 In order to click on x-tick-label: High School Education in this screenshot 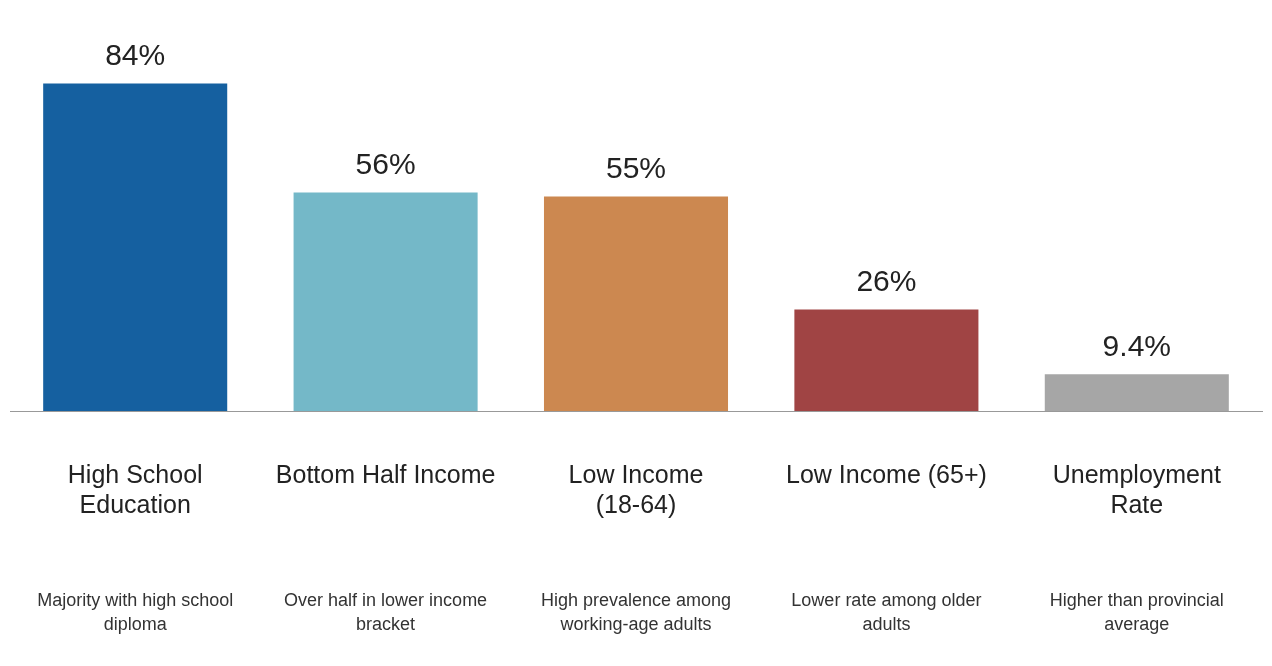, I will do `click(135, 488)`.